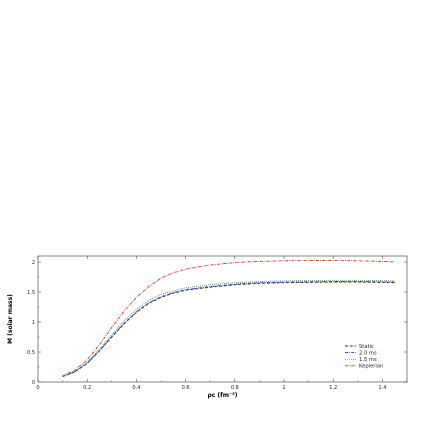 This screenshot has height=441, width=436. I want to click on y-tick-label: 0, so click(33, 383).